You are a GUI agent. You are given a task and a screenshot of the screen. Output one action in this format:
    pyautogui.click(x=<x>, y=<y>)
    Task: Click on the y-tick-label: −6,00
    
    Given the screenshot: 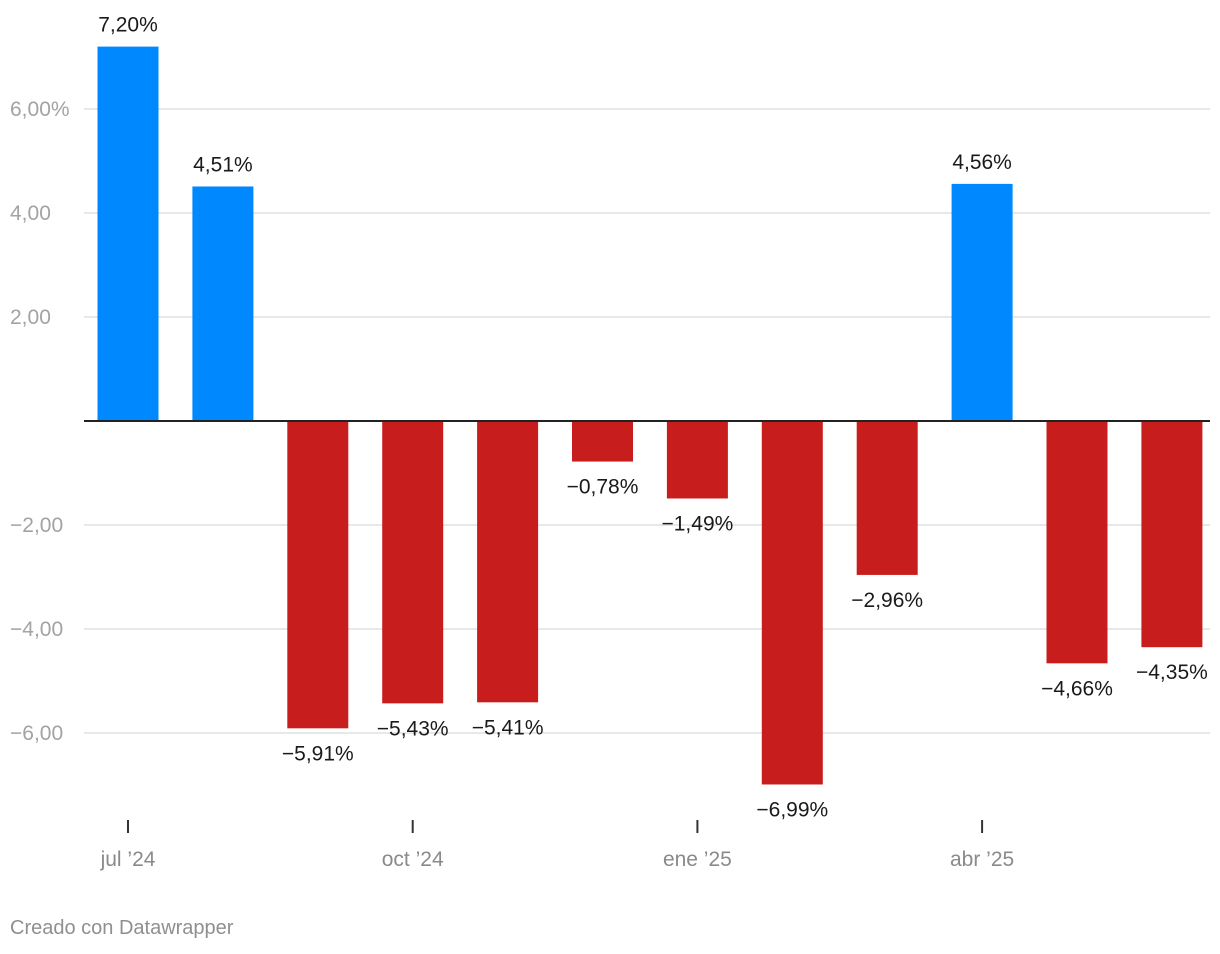 What is the action you would take?
    pyautogui.click(x=36, y=733)
    